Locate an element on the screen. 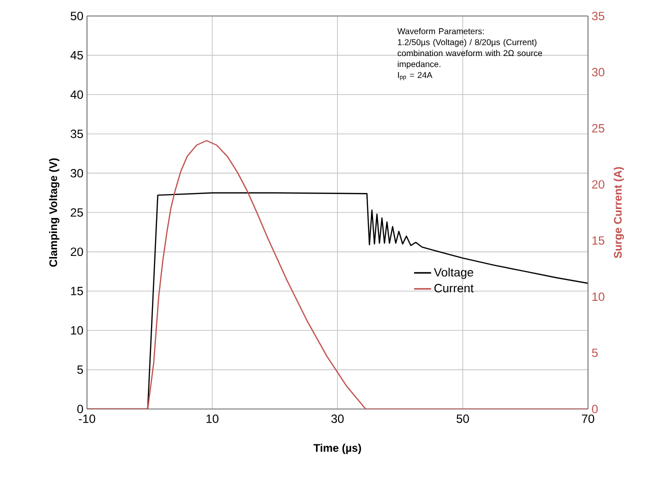 The height and width of the screenshot is (485, 661). y-tick-label: 15 is located at coordinates (77, 291).